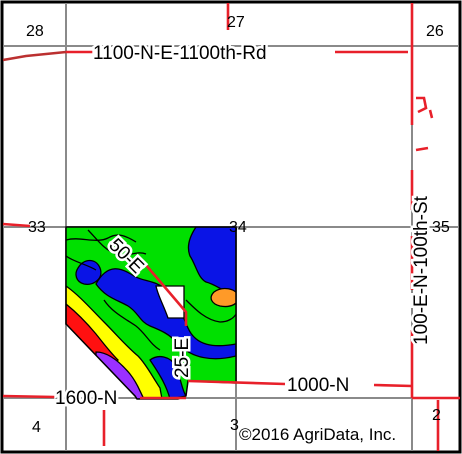  Describe the element at coordinates (170, 302) in the screenshot. I see `soil-unit-white` at that location.